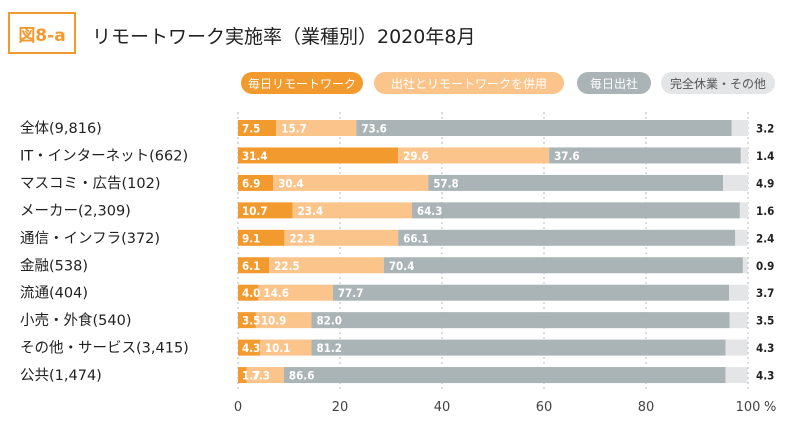  What do you see at coordinates (251, 238) in the screenshot?
I see `data-label: 9.1` at bounding box center [251, 238].